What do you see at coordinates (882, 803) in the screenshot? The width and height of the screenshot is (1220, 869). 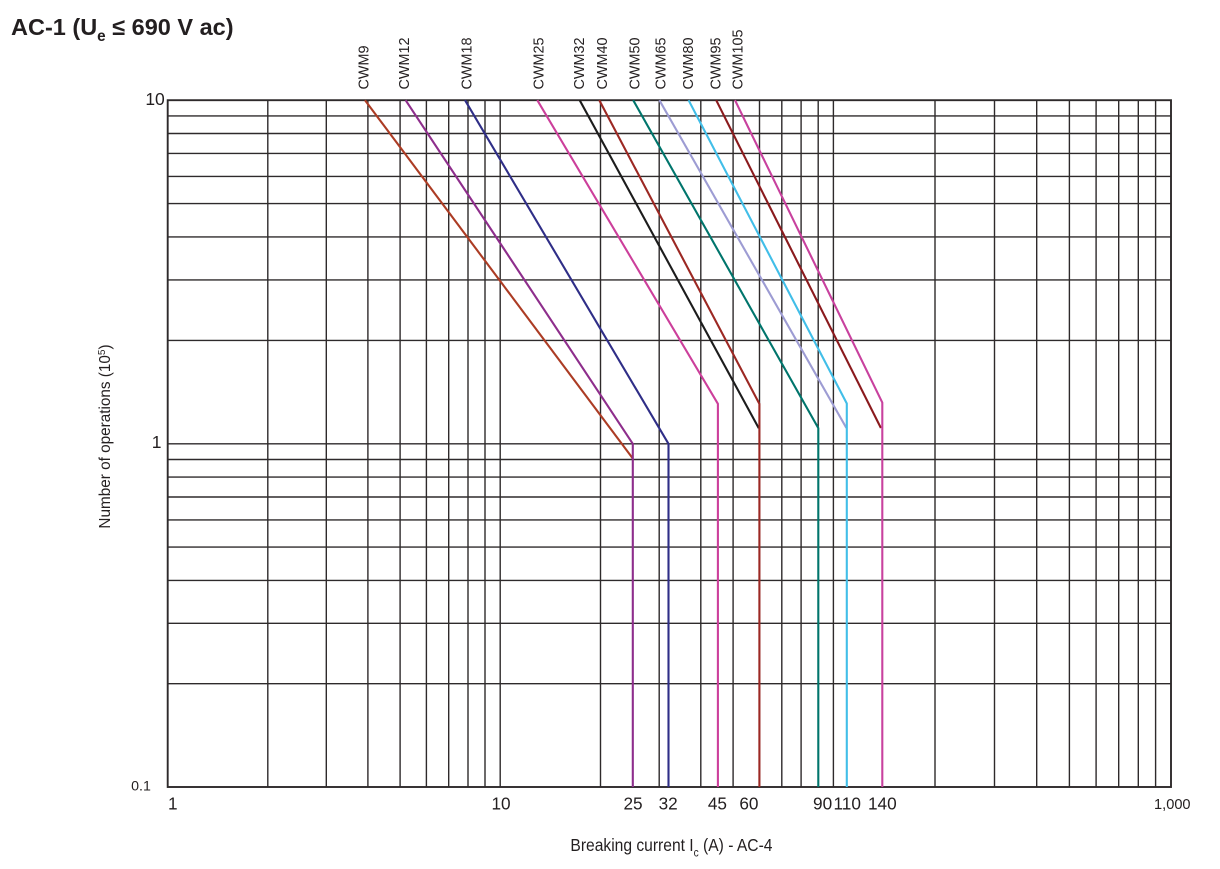 I see `svg-text: 140` at bounding box center [882, 803].